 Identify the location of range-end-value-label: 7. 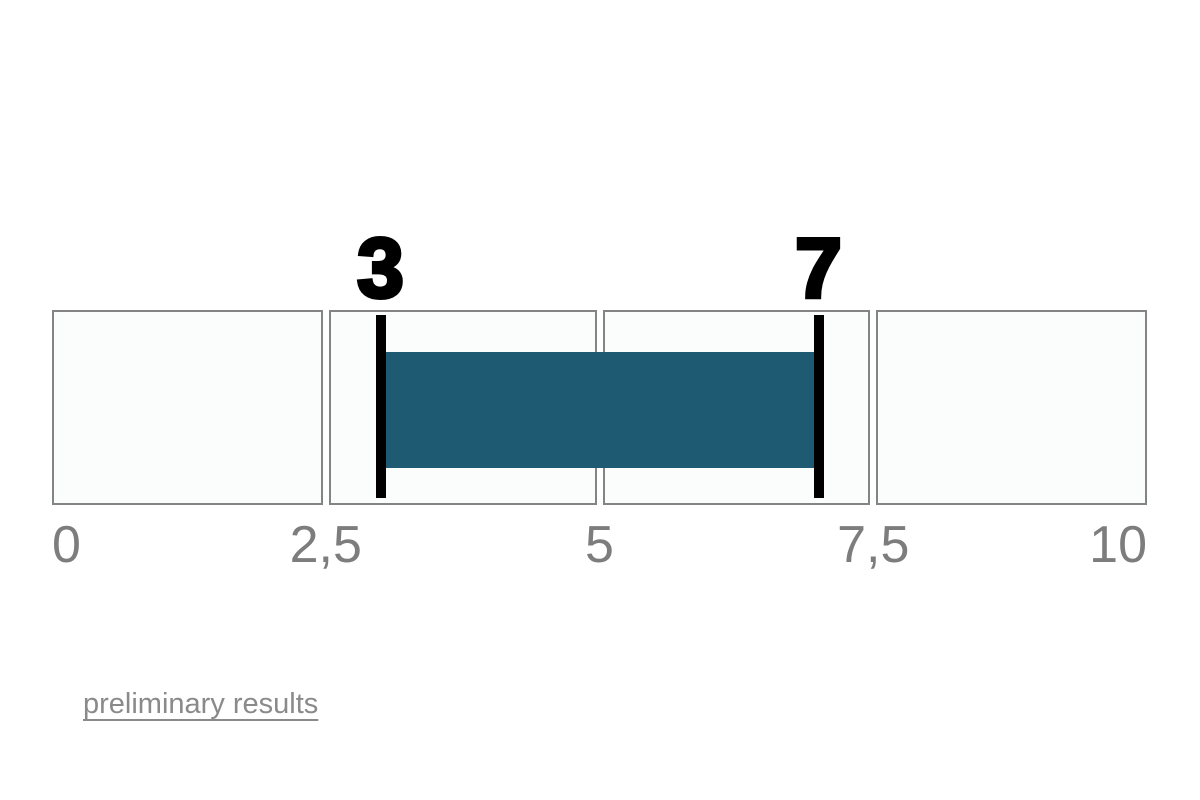
(818, 268).